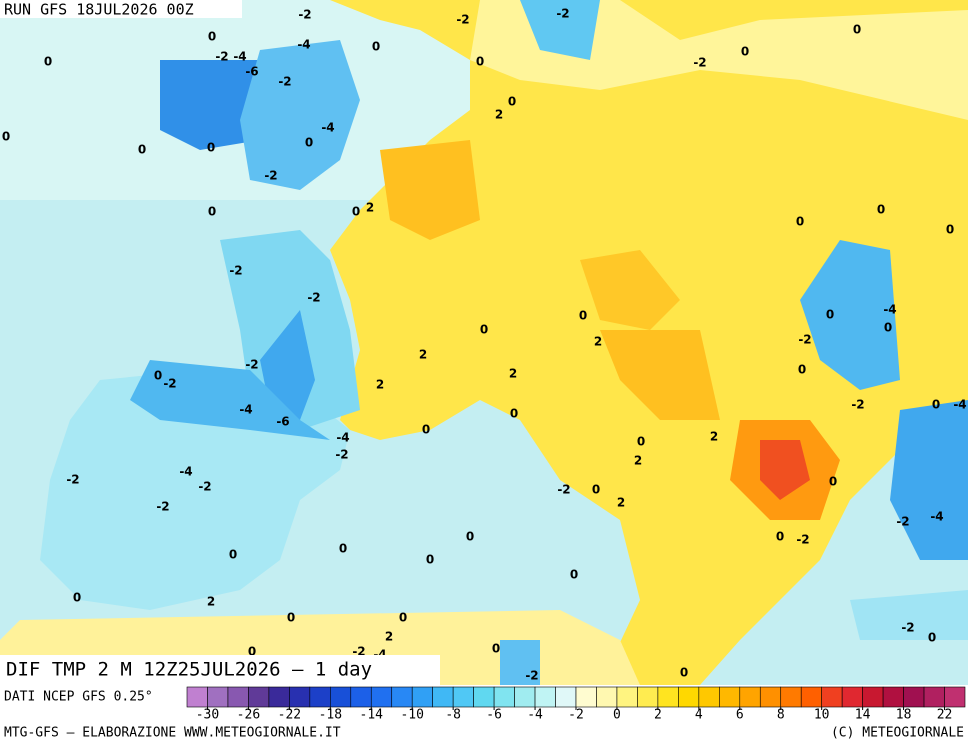  Describe the element at coordinates (535, 715) in the screenshot. I see `legend-tick-label: -4` at that location.